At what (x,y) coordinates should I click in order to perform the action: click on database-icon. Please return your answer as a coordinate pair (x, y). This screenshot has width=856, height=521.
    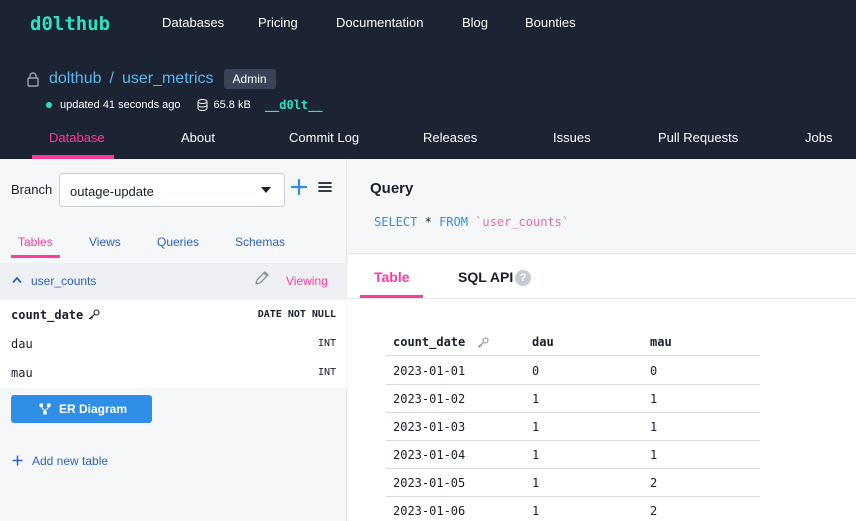
    Looking at the image, I should click on (202, 105).